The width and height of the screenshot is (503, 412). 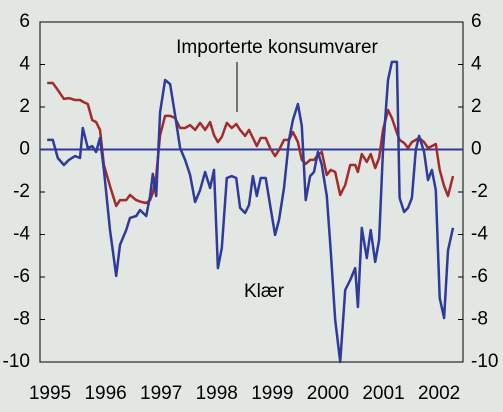 What do you see at coordinates (105, 393) in the screenshot?
I see `x-tick-label: 1996` at bounding box center [105, 393].